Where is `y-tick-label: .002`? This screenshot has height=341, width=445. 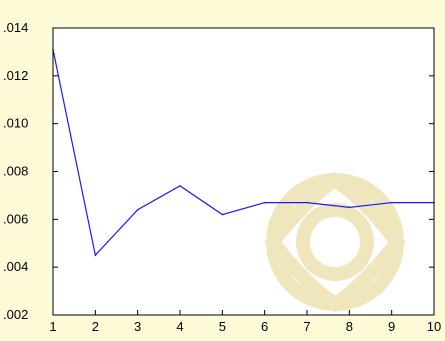 y-tick-label: .002 is located at coordinates (15, 314).